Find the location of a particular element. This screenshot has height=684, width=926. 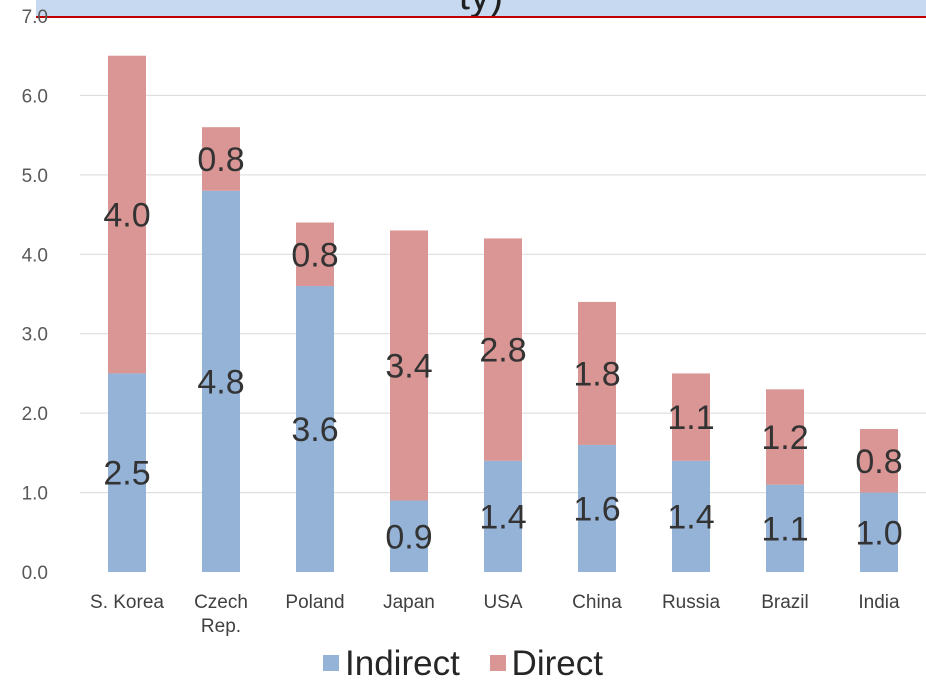

title-rule is located at coordinates (481, 17).